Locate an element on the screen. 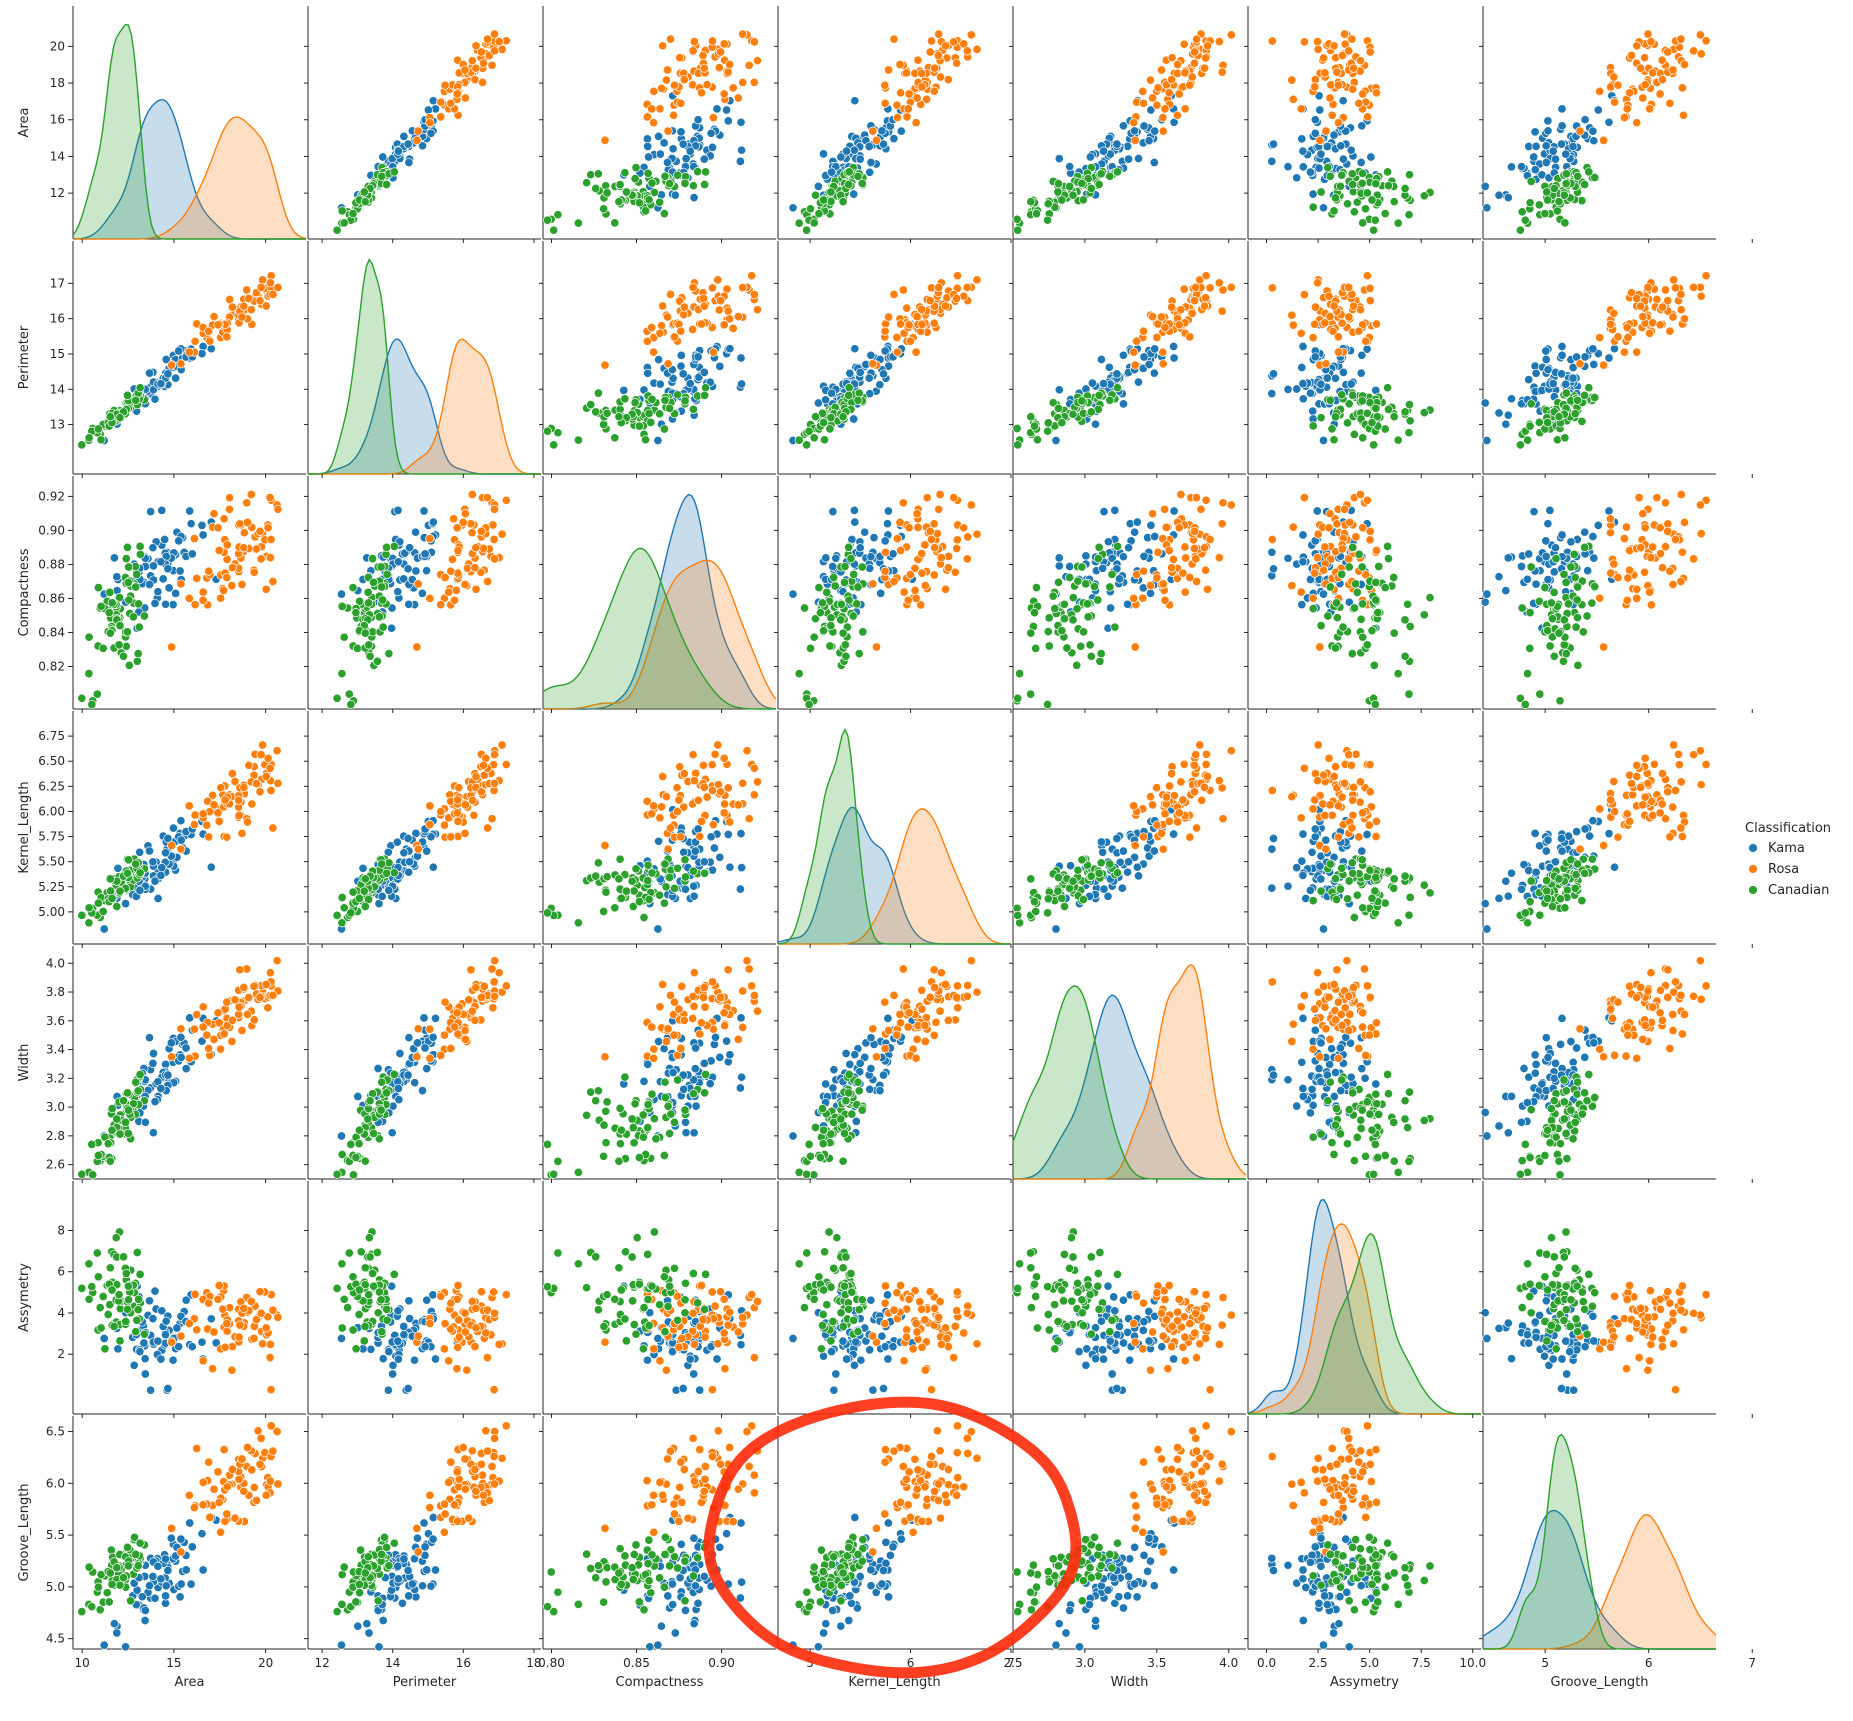 The width and height of the screenshot is (1853, 1721). panel-Compactness-vs-Perimeter is located at coordinates (422, 594).